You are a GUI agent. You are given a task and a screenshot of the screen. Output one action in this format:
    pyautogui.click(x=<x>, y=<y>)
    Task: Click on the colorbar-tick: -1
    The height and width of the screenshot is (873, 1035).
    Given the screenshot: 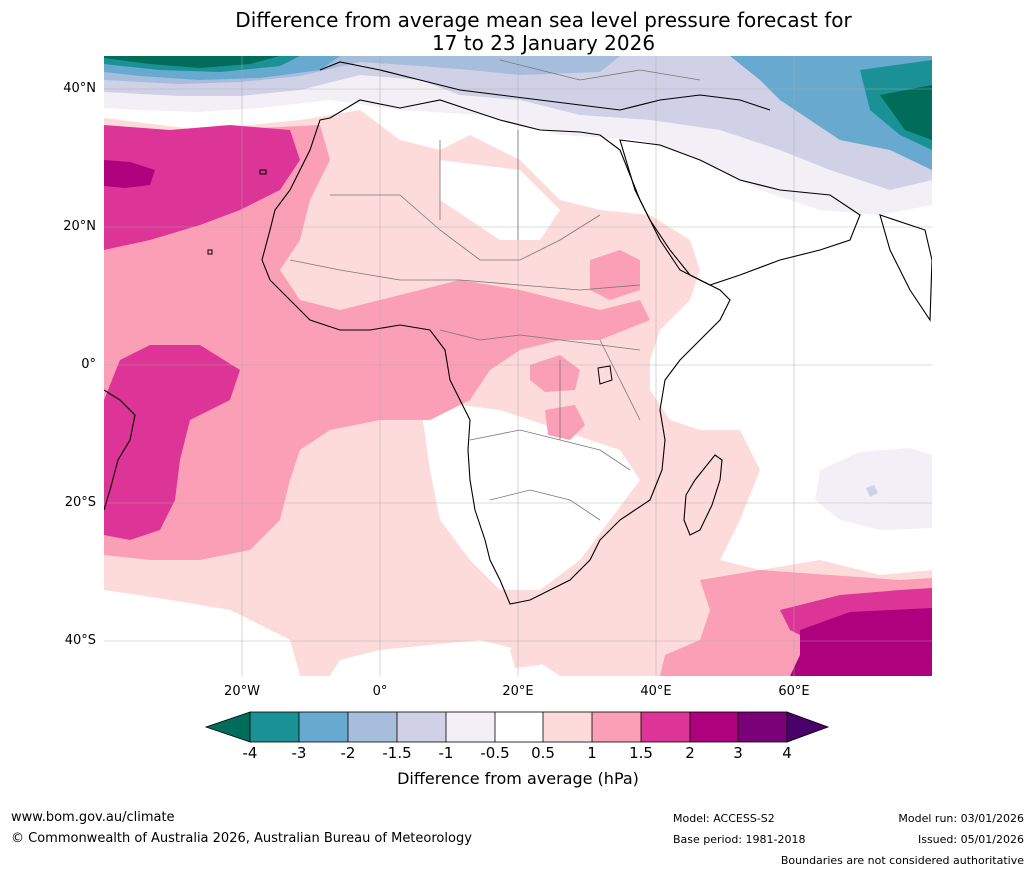 What is the action you would take?
    pyautogui.click(x=446, y=753)
    